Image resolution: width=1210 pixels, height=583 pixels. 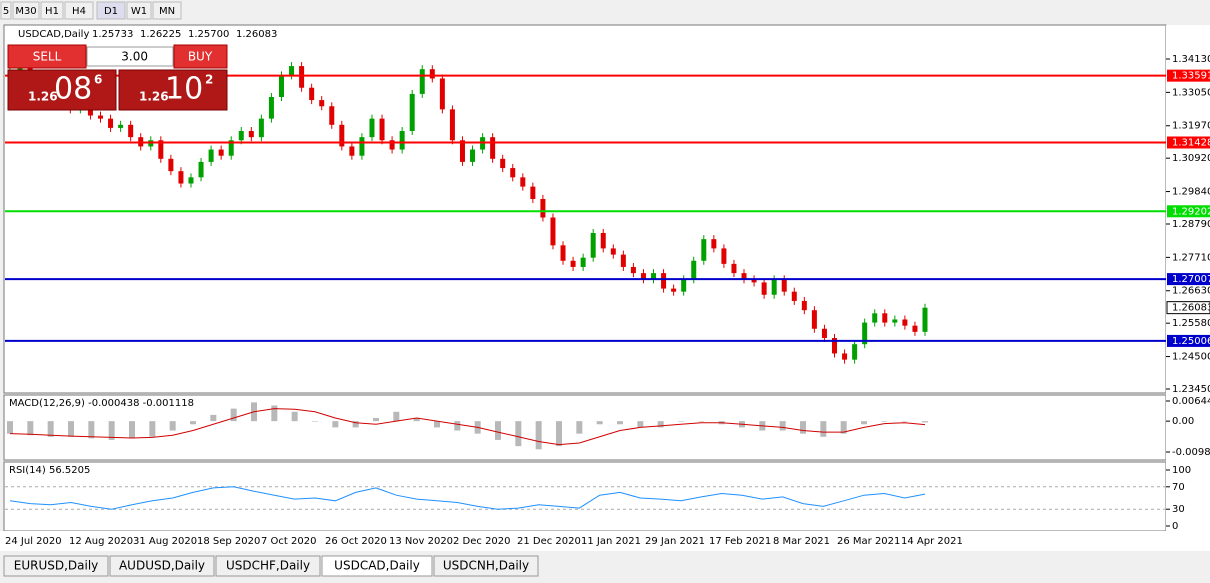 What do you see at coordinates (134, 57) in the screenshot?
I see `volume: 3.00` at bounding box center [134, 57].